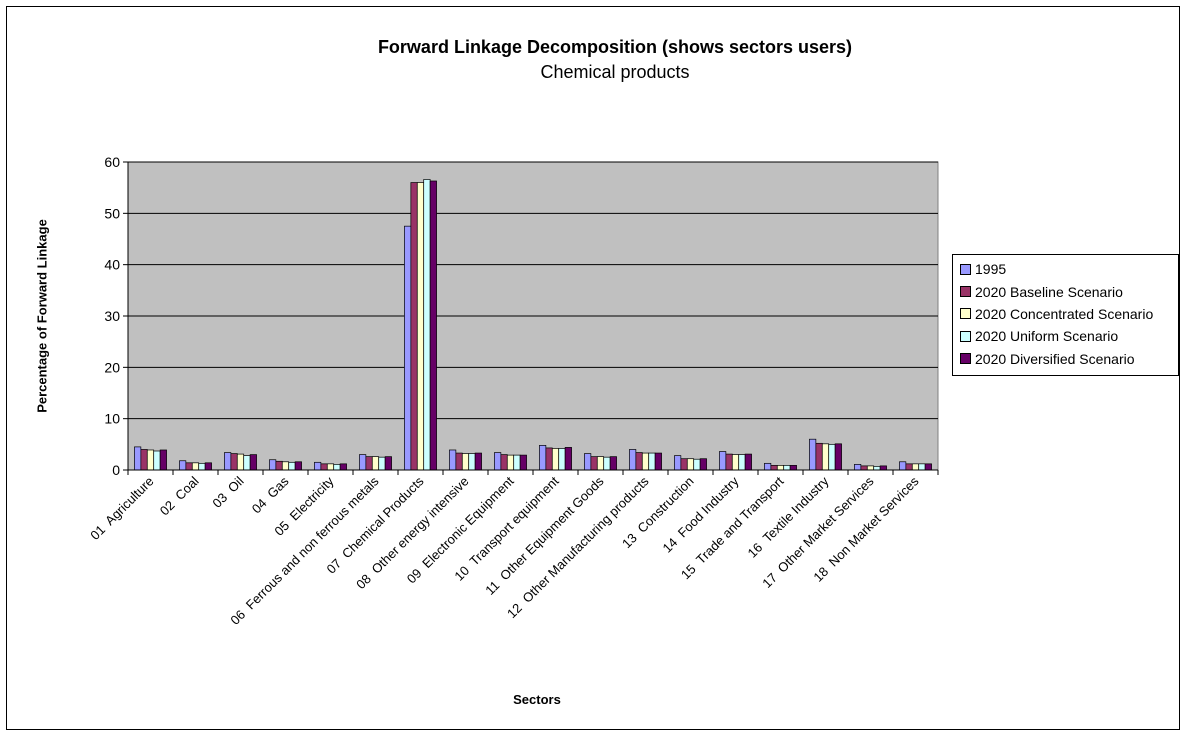 This screenshot has width=1187, height=731. I want to click on x-tick-label: 02 Coal, so click(179, 495).